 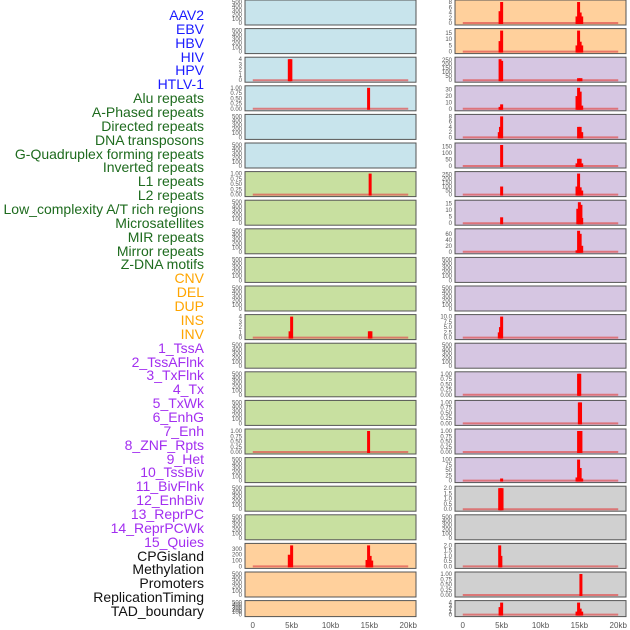 What do you see at coordinates (370, 625) in the screenshot?
I see `x-tick-label: 15kb` at bounding box center [370, 625].